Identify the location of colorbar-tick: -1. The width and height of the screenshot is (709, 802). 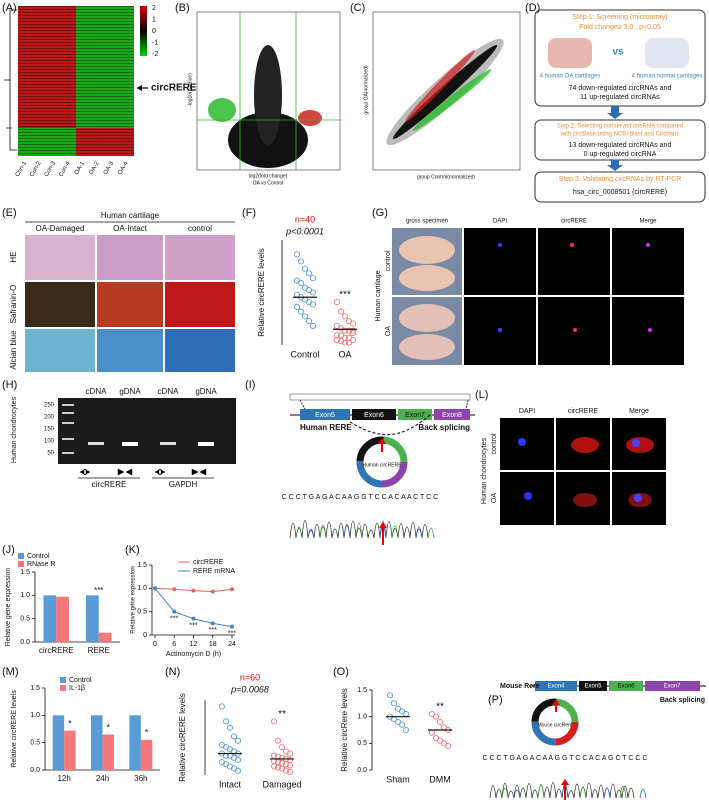
(155, 42).